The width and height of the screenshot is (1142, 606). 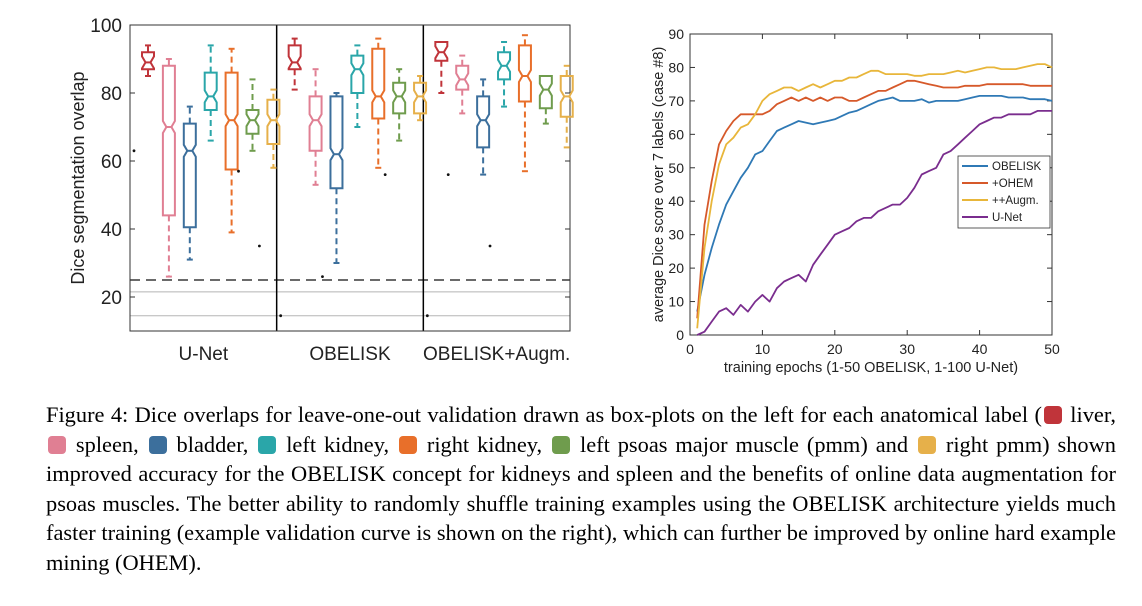 What do you see at coordinates (676, 235) in the screenshot?
I see `y-tick-label: 30` at bounding box center [676, 235].